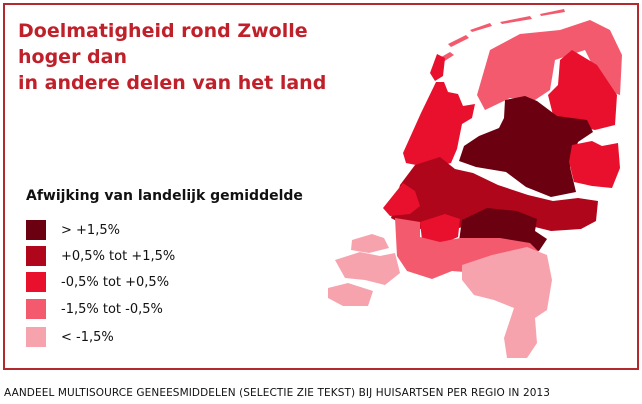 The height and width of the screenshot is (404, 642). I want to click on region-twente, so click(594, 164).